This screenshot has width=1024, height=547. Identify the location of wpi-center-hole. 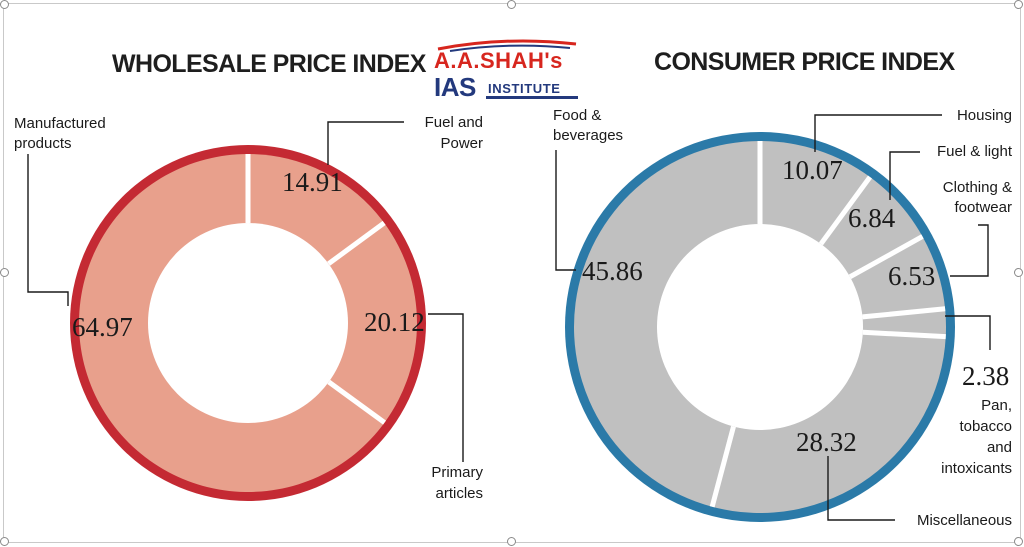
(248, 323).